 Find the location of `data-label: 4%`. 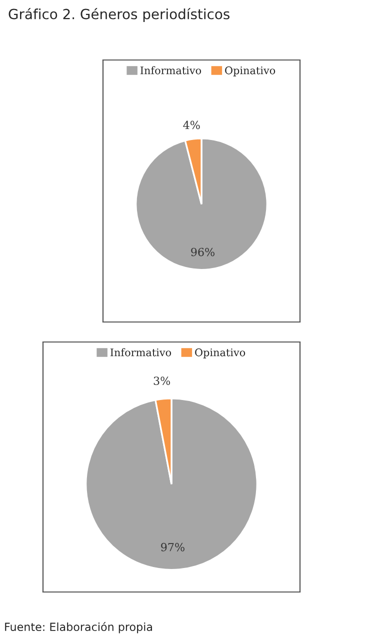

data-label: 4% is located at coordinates (191, 125).